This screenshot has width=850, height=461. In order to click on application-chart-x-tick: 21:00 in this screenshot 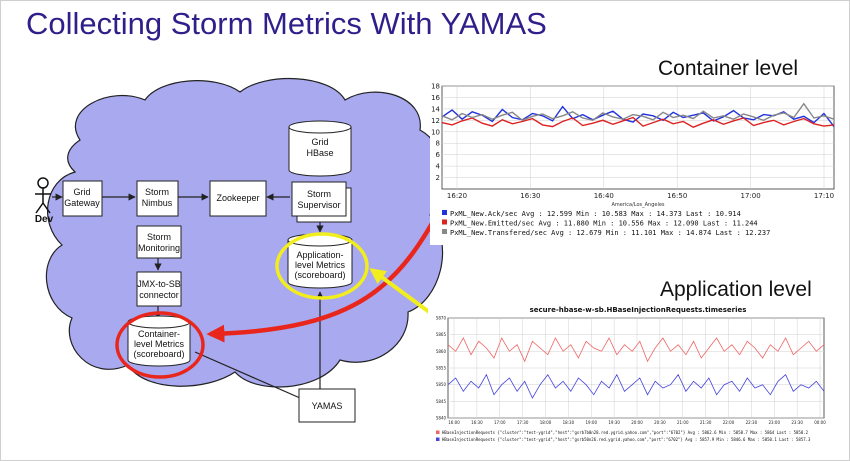, I will do `click(683, 422)`.